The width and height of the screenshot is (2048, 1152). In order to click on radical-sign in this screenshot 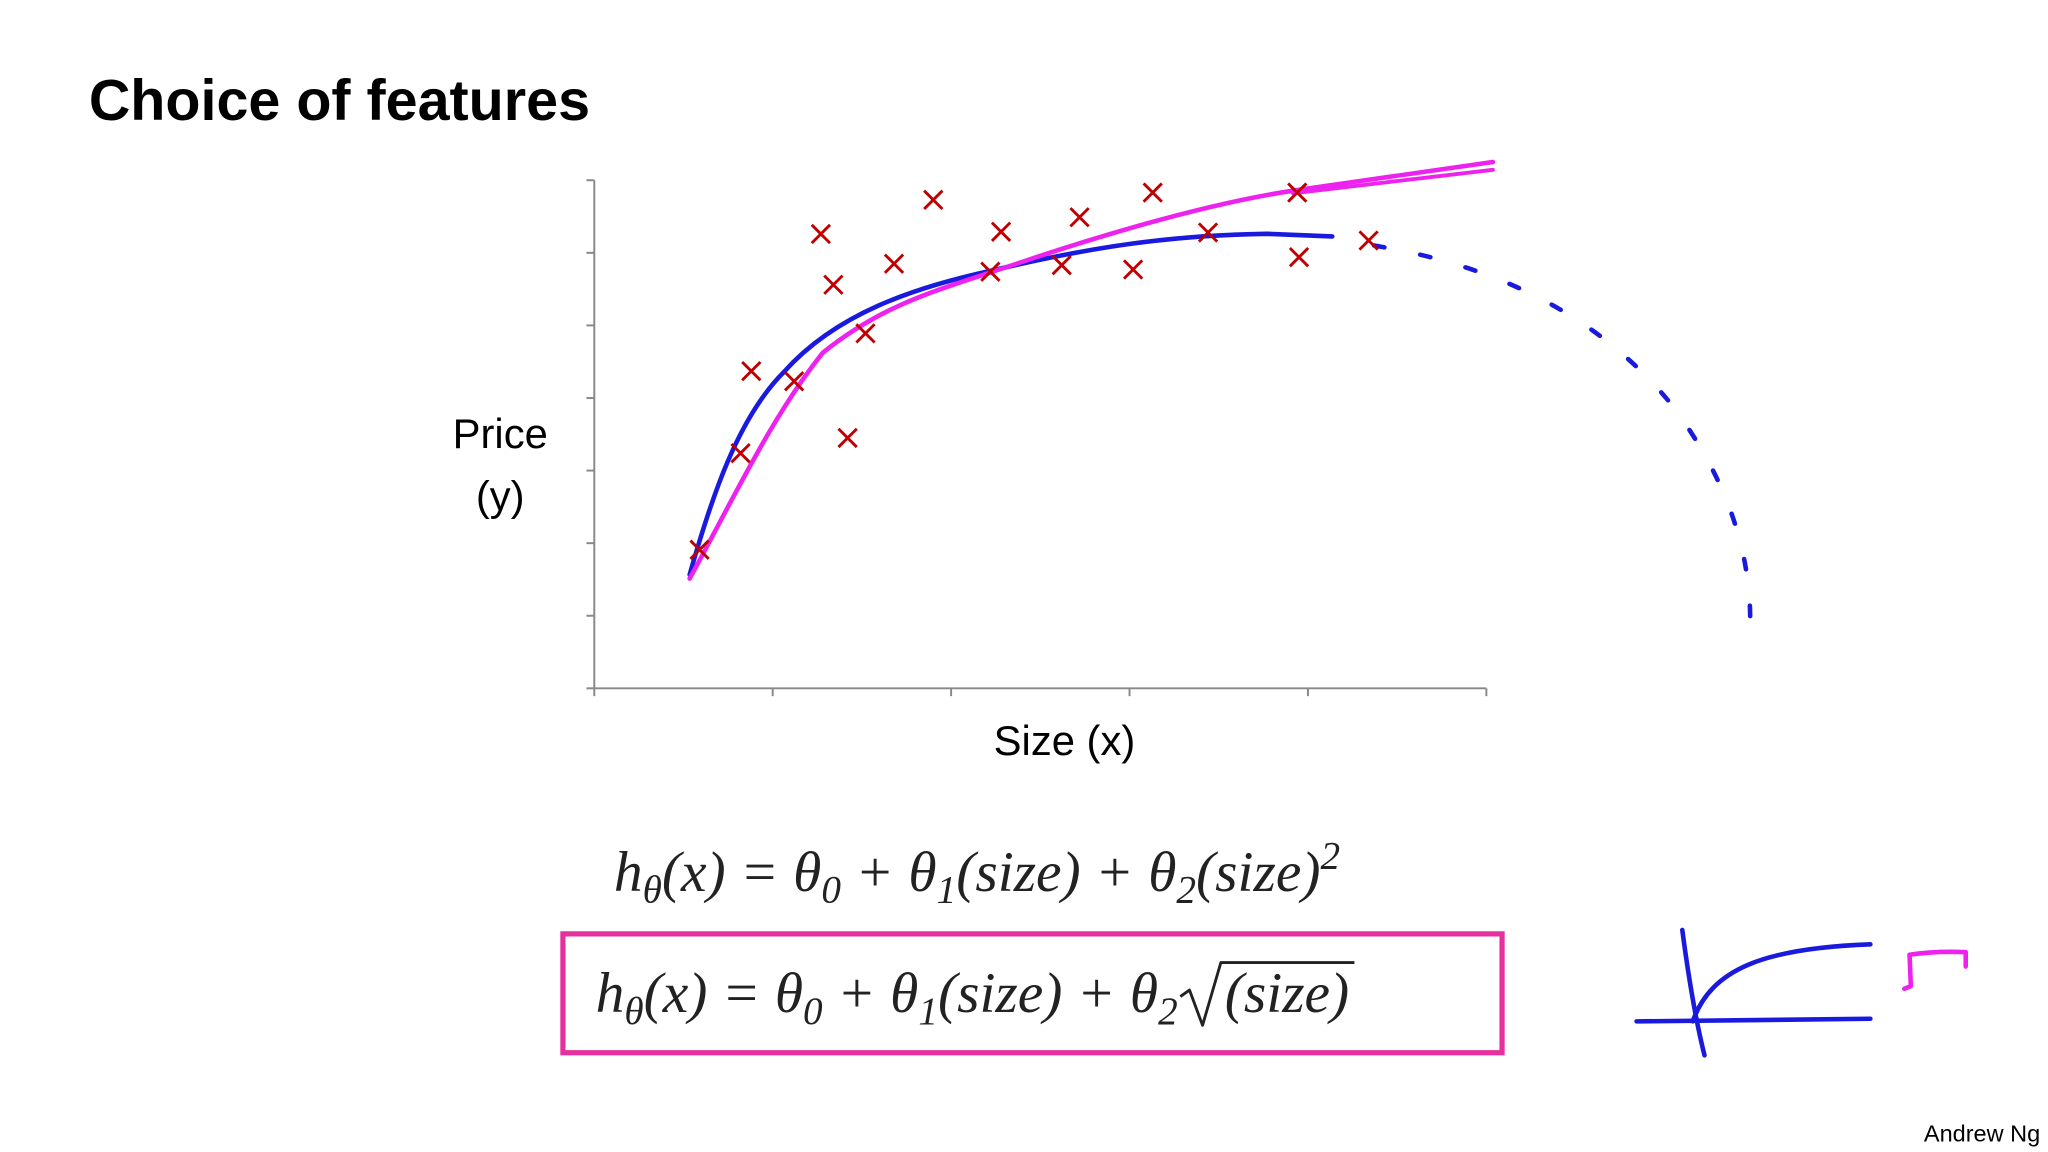, I will do `click(1267, 994)`.